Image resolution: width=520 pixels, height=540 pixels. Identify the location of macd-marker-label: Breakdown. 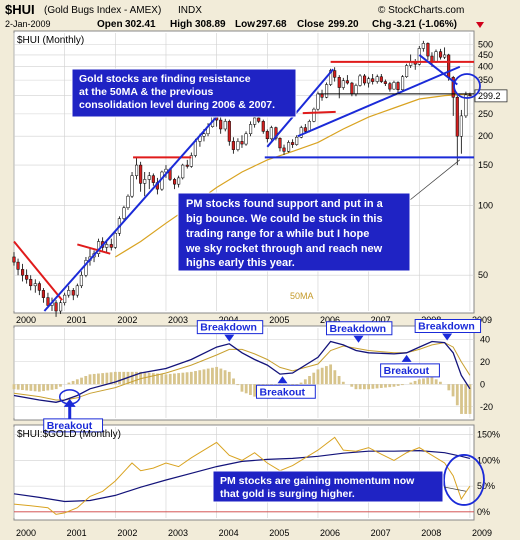
(357, 329).